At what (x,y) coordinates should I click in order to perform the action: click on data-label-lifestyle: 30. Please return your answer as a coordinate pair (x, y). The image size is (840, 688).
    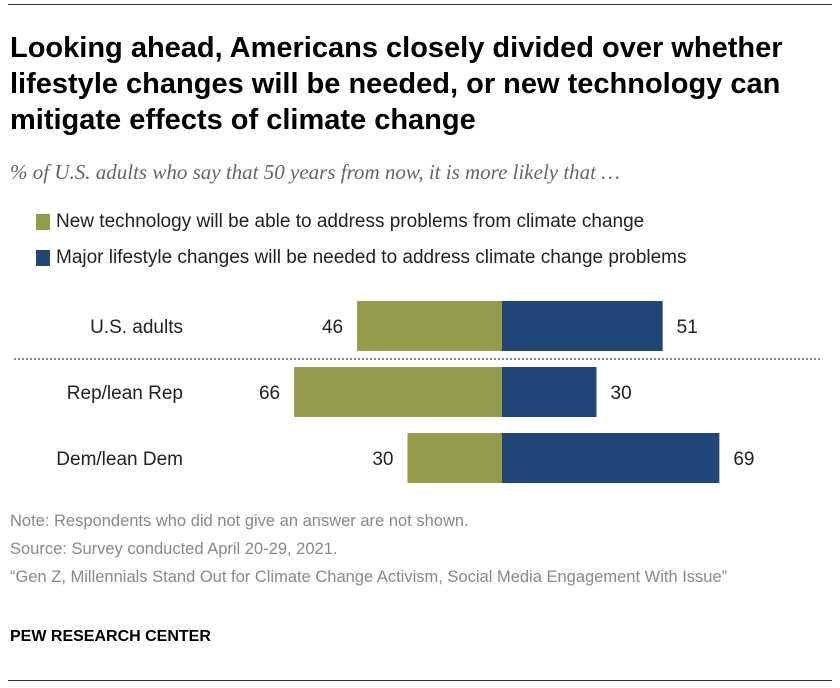
    Looking at the image, I should click on (621, 393).